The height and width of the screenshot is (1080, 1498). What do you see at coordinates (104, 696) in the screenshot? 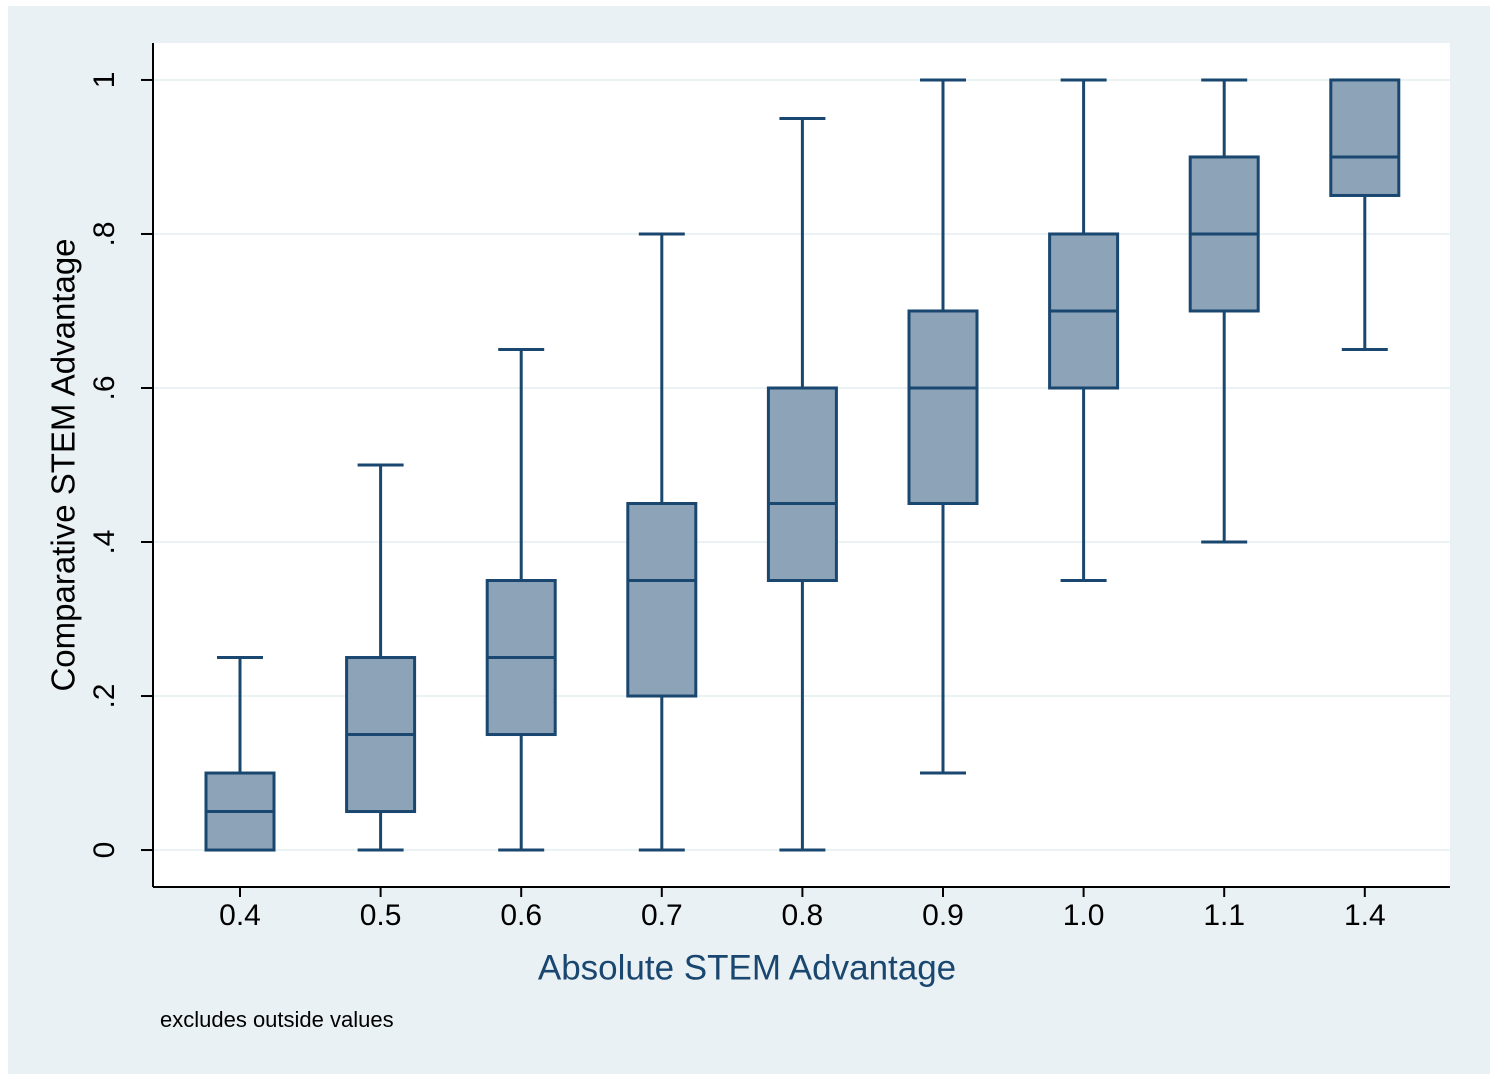
I see `y-tick-label: .2` at bounding box center [104, 696].